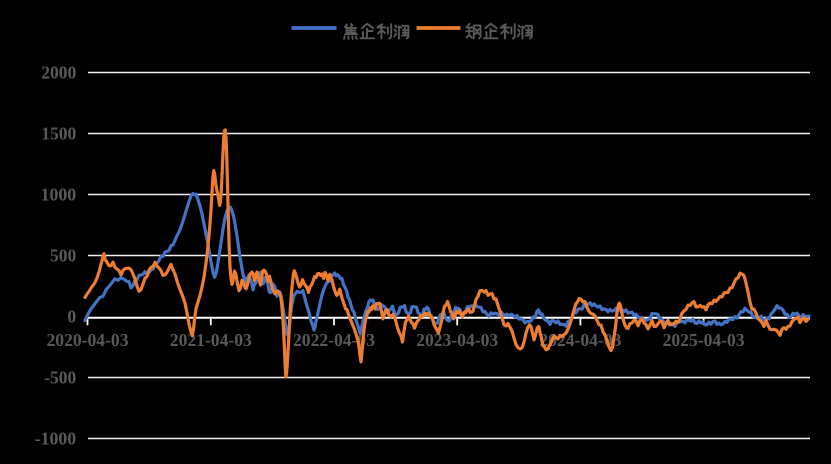  What do you see at coordinates (60, 378) in the screenshot?
I see `svg-text: -500` at bounding box center [60, 378].